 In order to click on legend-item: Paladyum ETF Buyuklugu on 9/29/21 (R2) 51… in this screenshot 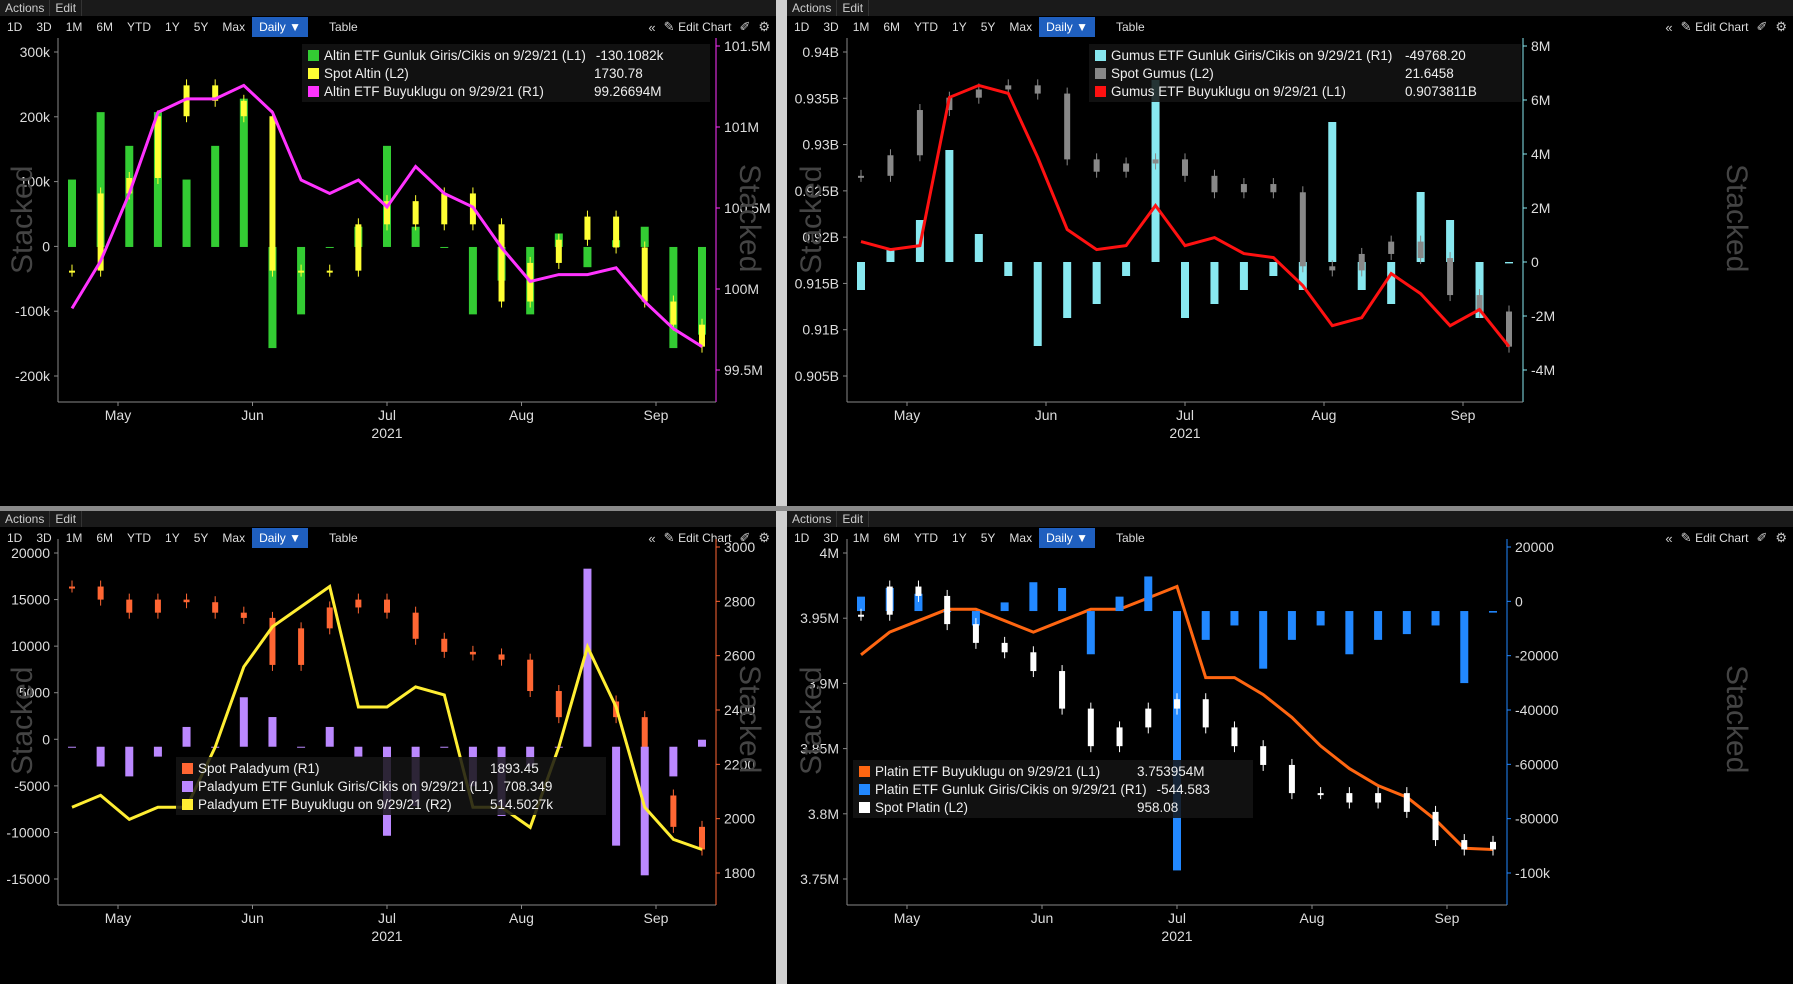, I will do `click(391, 804)`.